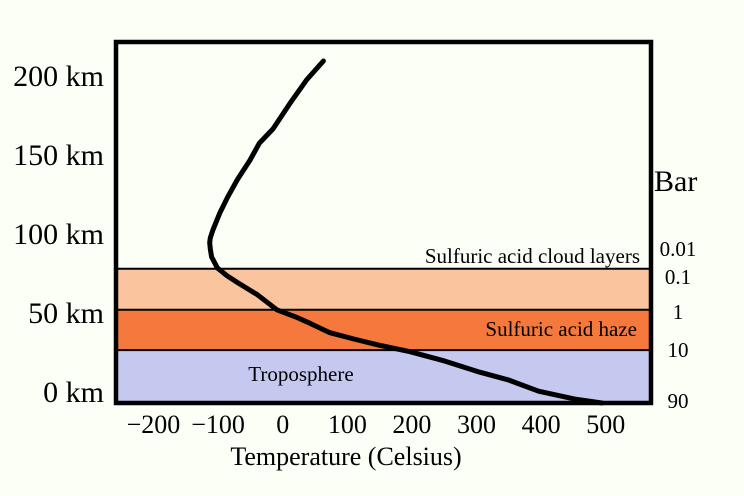  Describe the element at coordinates (532, 256) in the screenshot. I see `band-label-sulfuric-acid-cloud-layers: Sulfuric acid cloud layers` at that location.